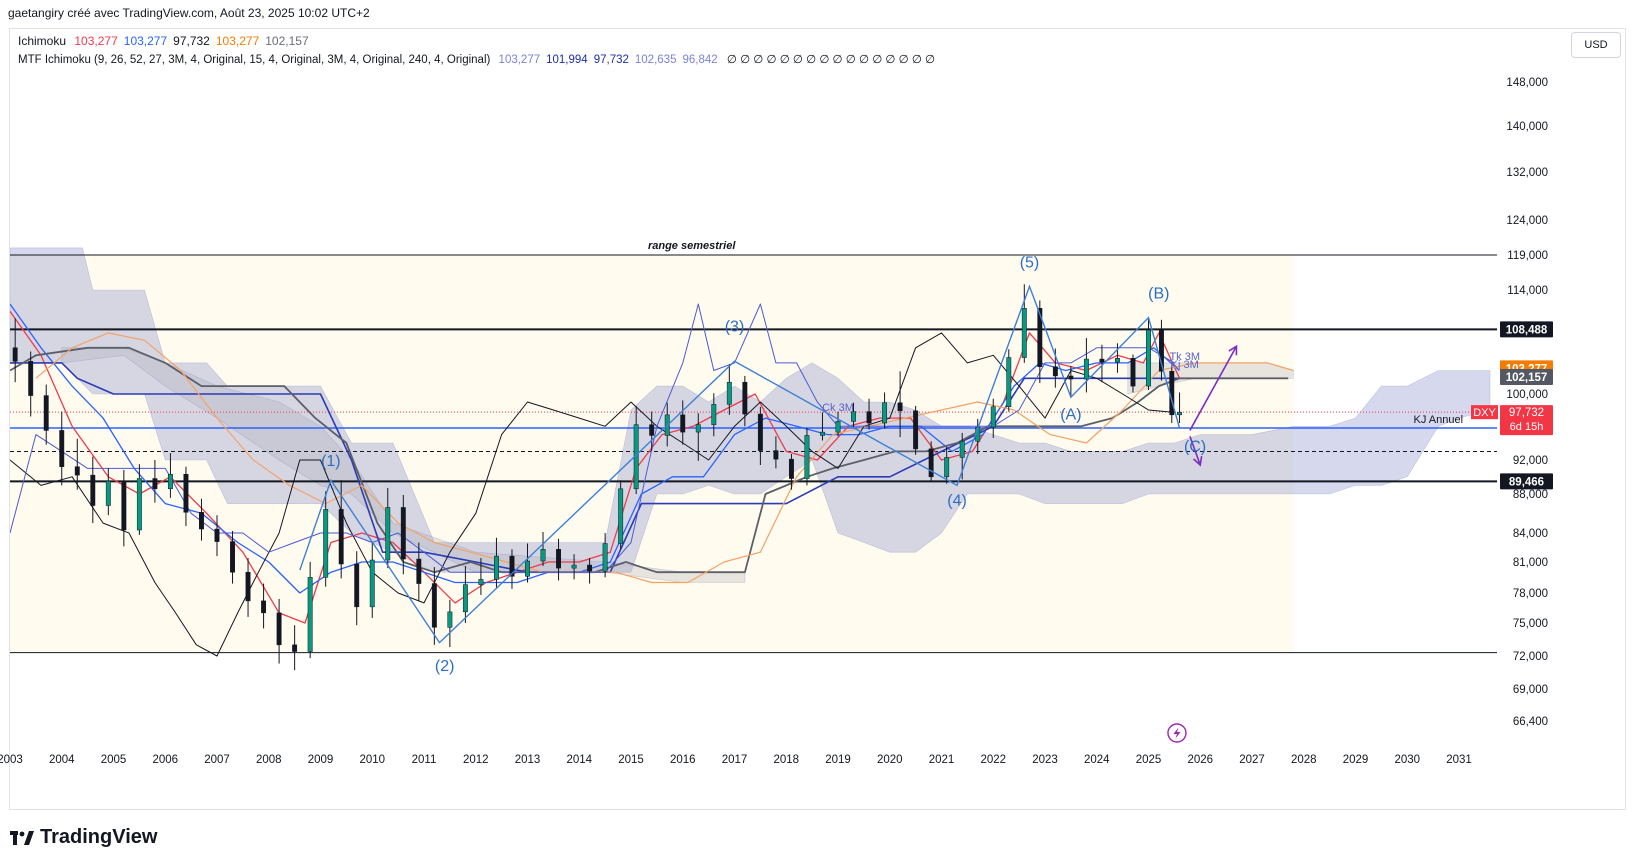  I want to click on bar-countdown: 6d 15h, so click(1527, 427).